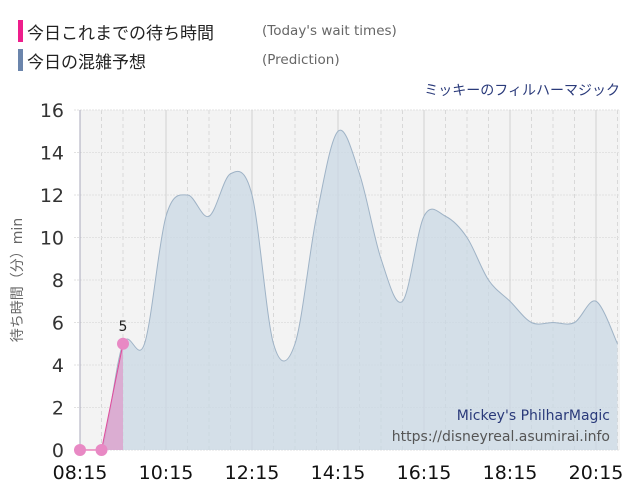 This screenshot has height=500, width=640. What do you see at coordinates (52, 111) in the screenshot?
I see `y-tick-label: 16` at bounding box center [52, 111].